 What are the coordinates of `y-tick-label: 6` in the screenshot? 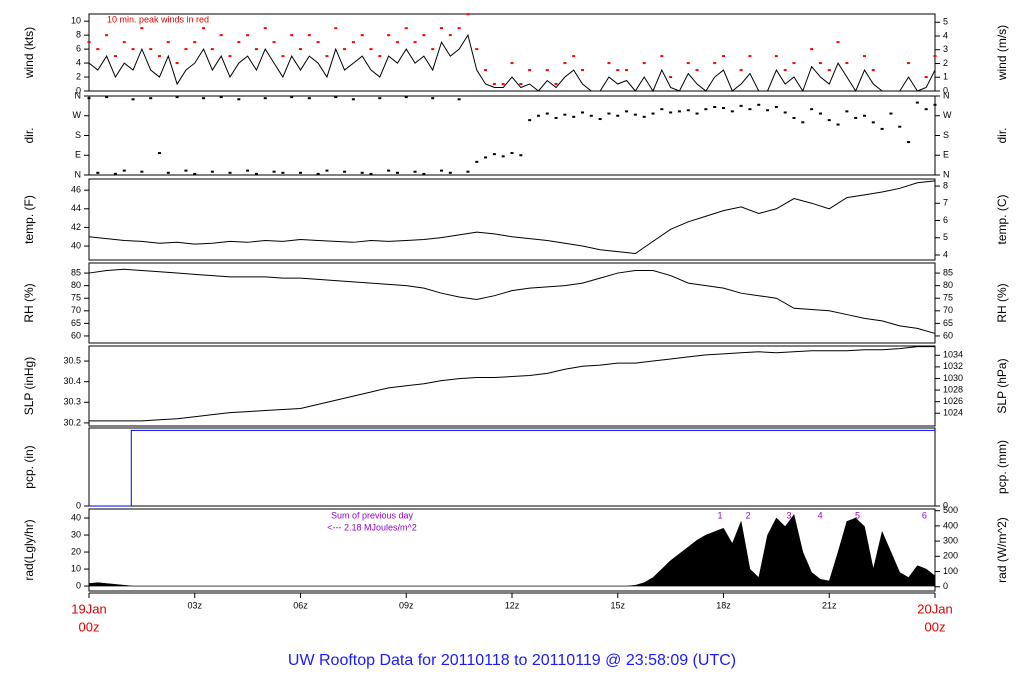 It's located at (78, 48).